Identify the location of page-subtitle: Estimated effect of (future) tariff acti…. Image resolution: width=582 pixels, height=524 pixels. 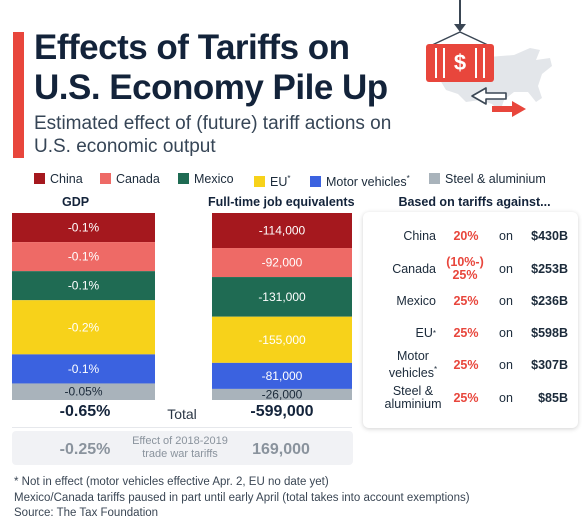
(213, 135).